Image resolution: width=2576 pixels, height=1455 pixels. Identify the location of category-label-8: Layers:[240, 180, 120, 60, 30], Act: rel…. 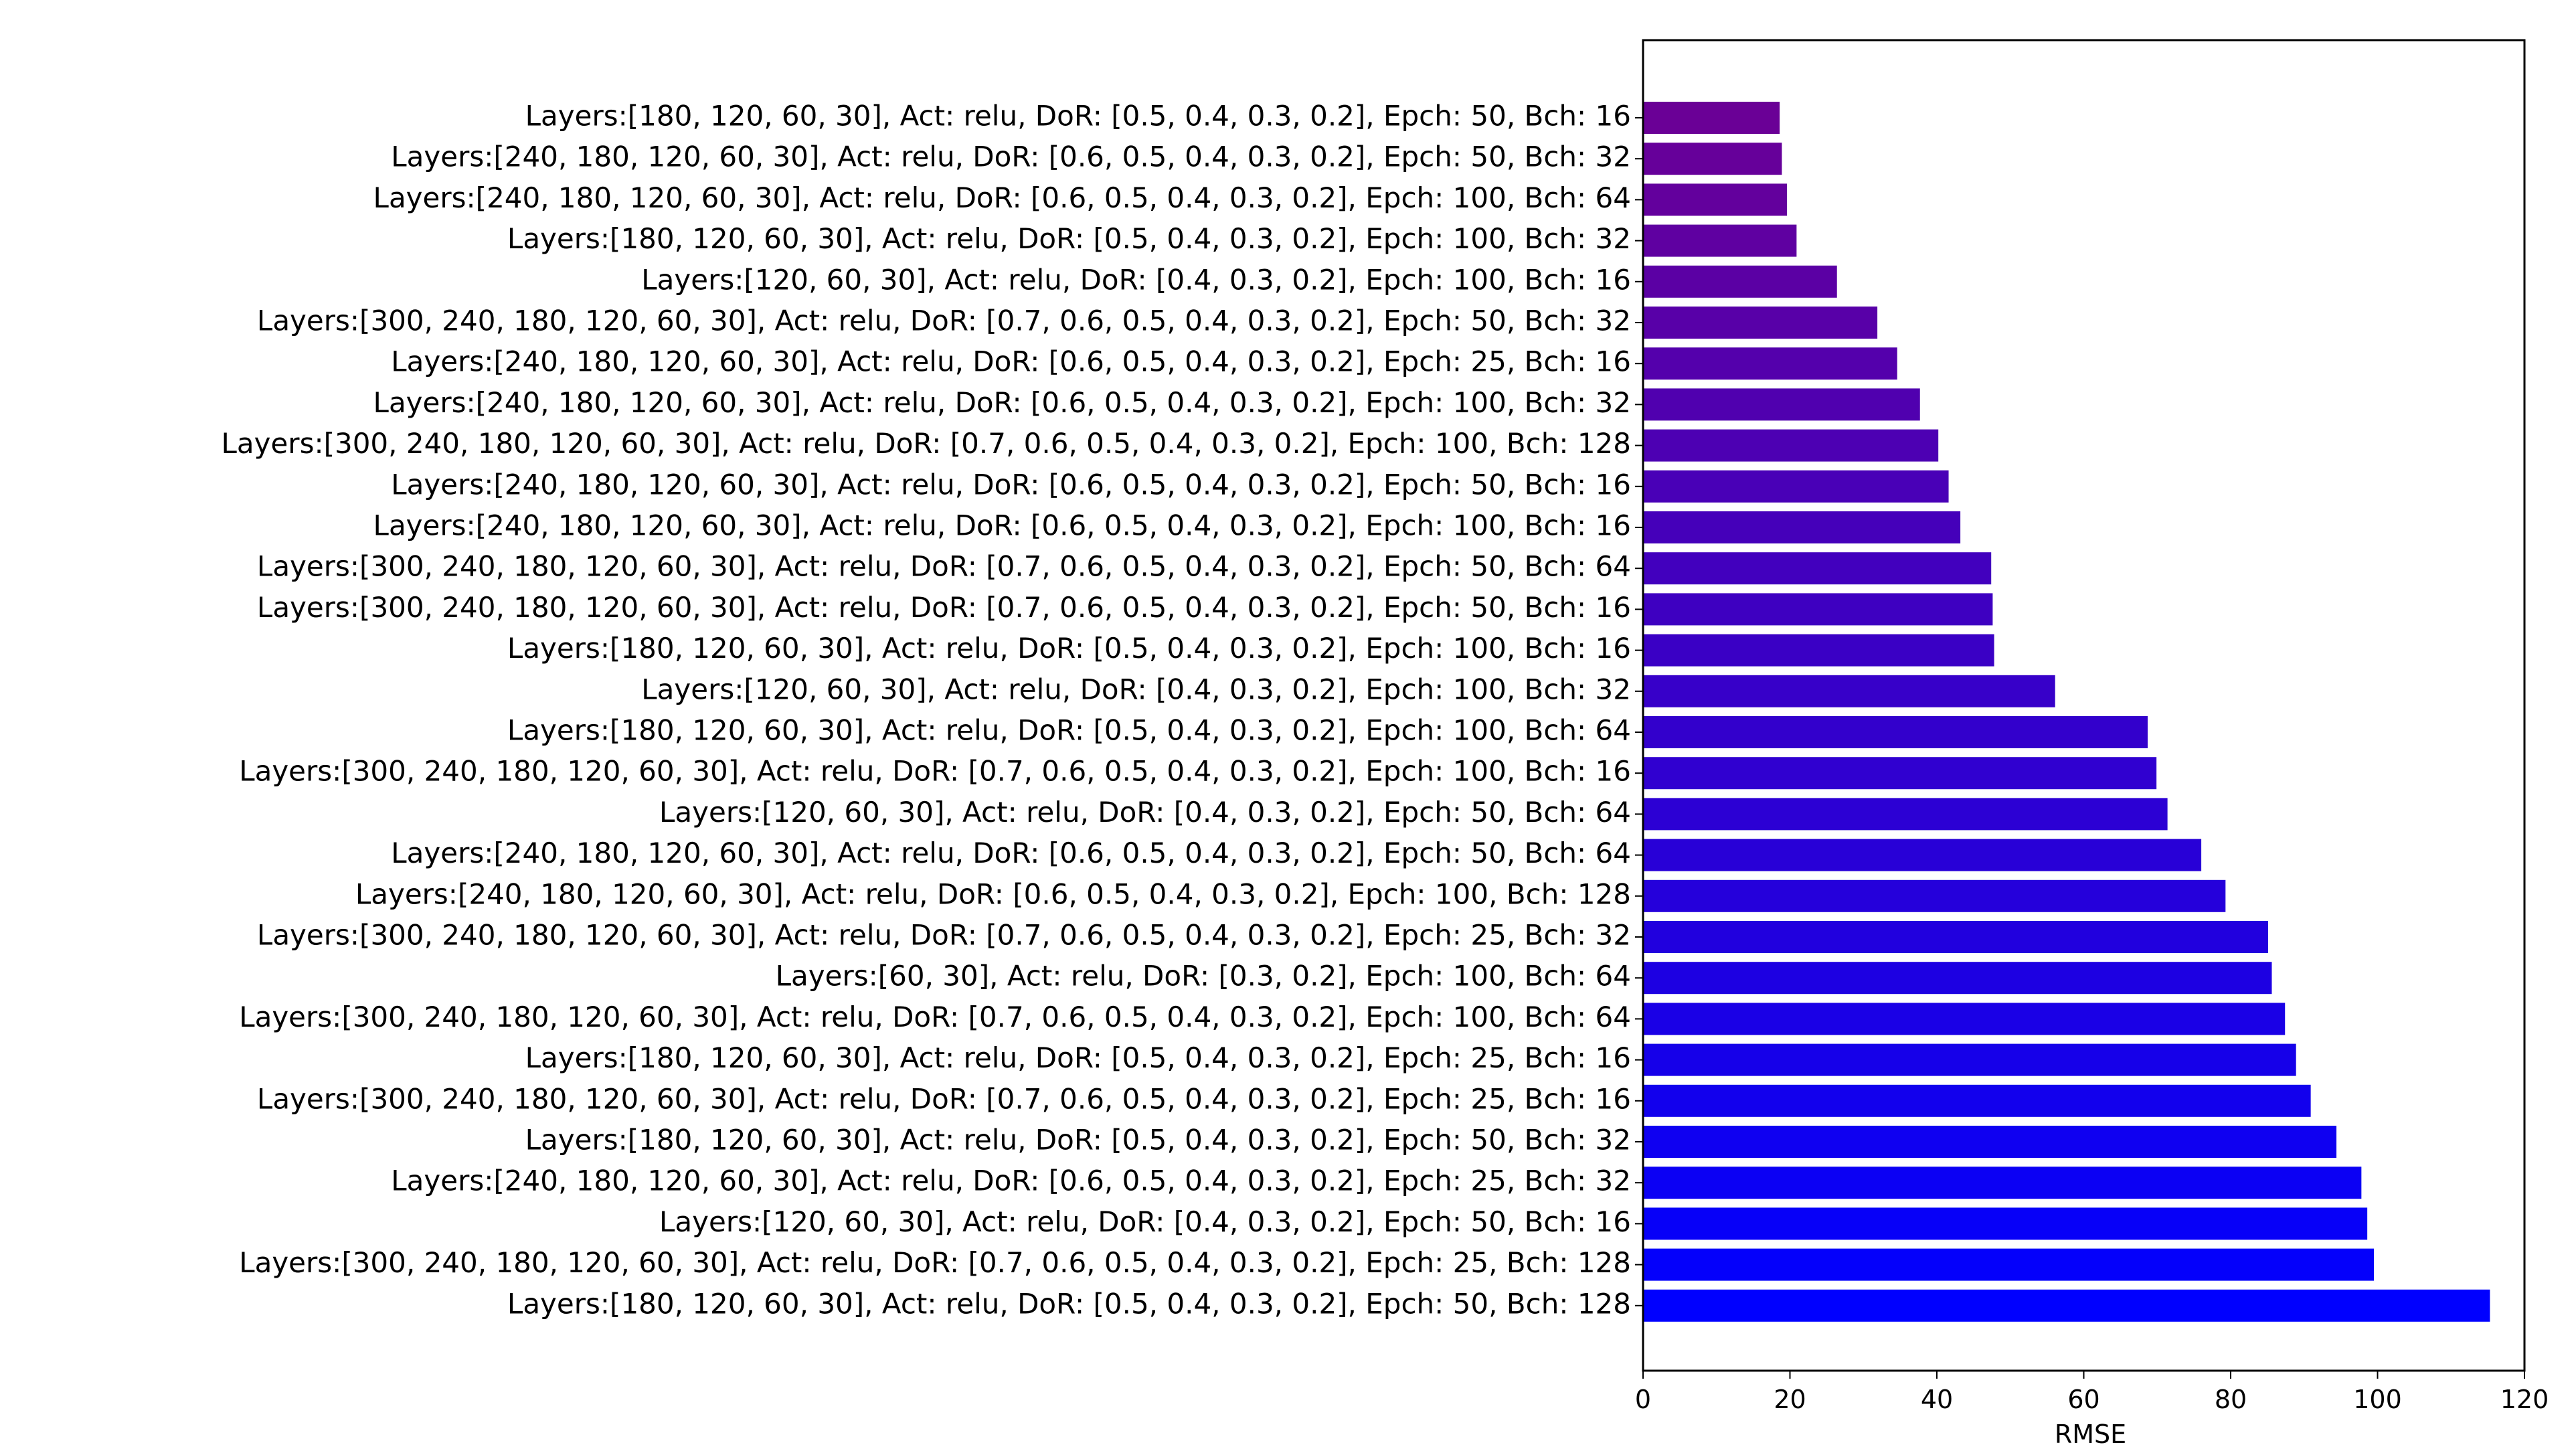
(1002, 402).